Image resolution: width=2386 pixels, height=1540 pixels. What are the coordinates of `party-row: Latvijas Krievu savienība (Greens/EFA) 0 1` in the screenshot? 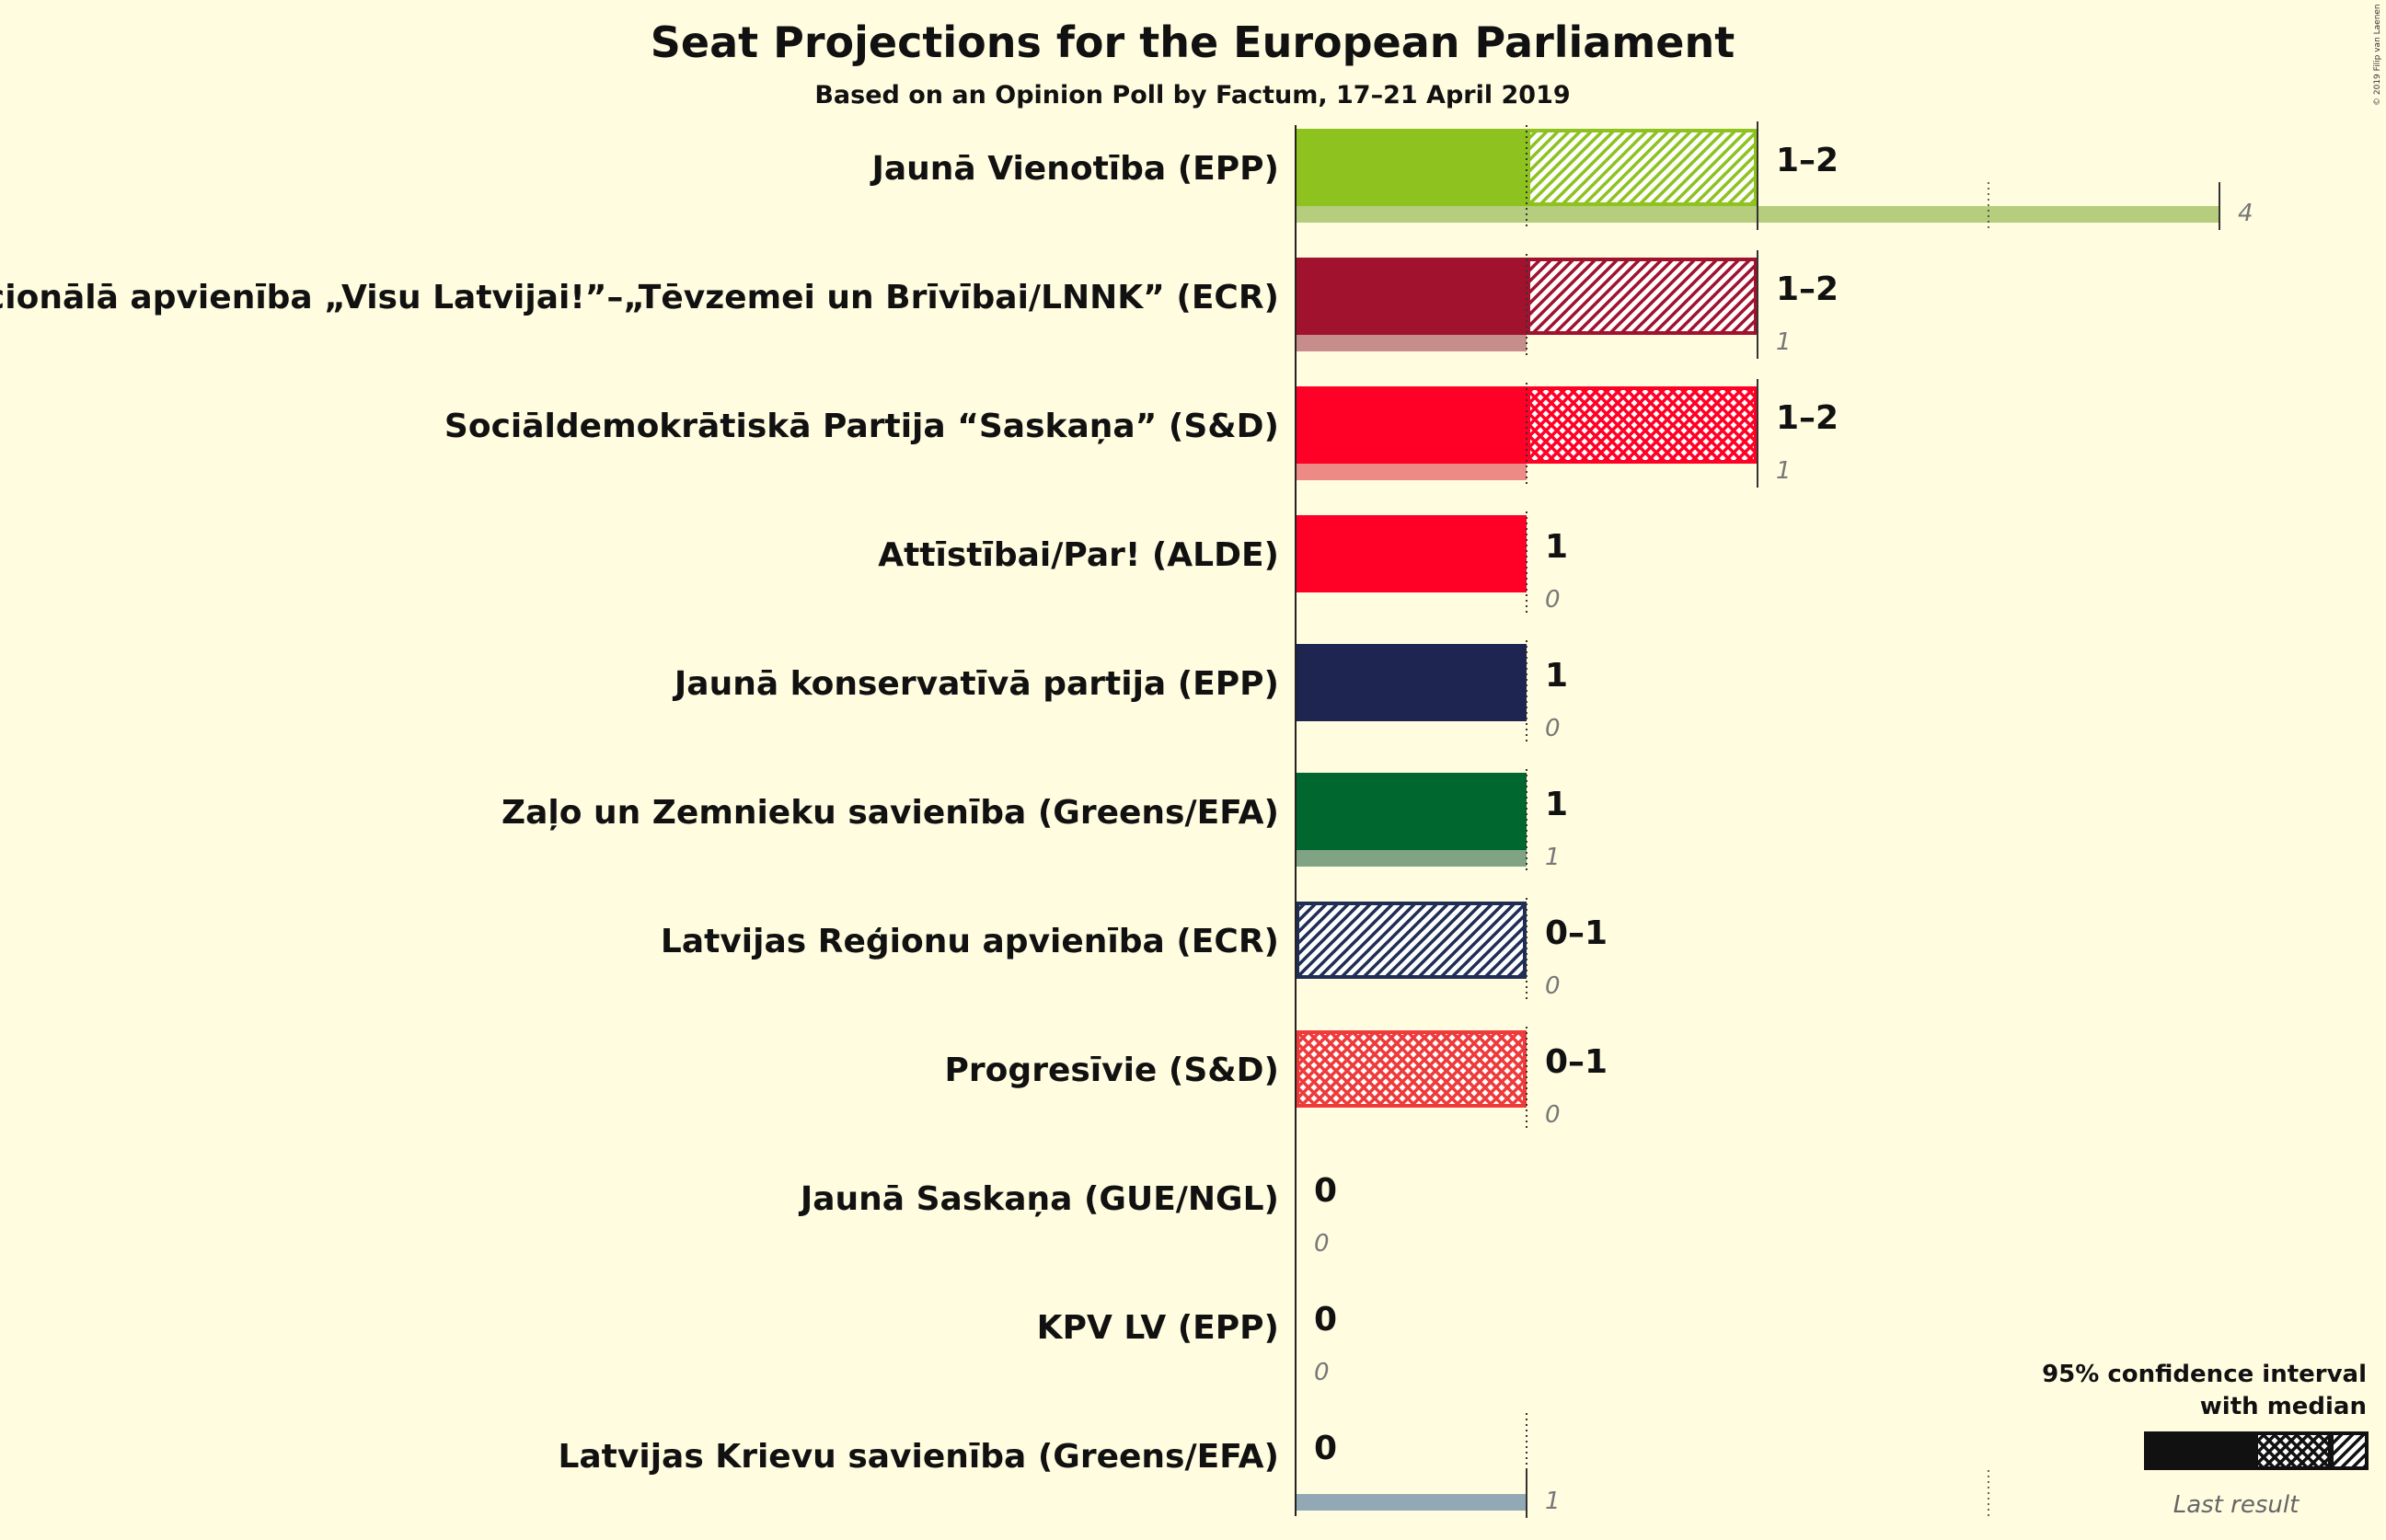 It's located at (1273, 1465).